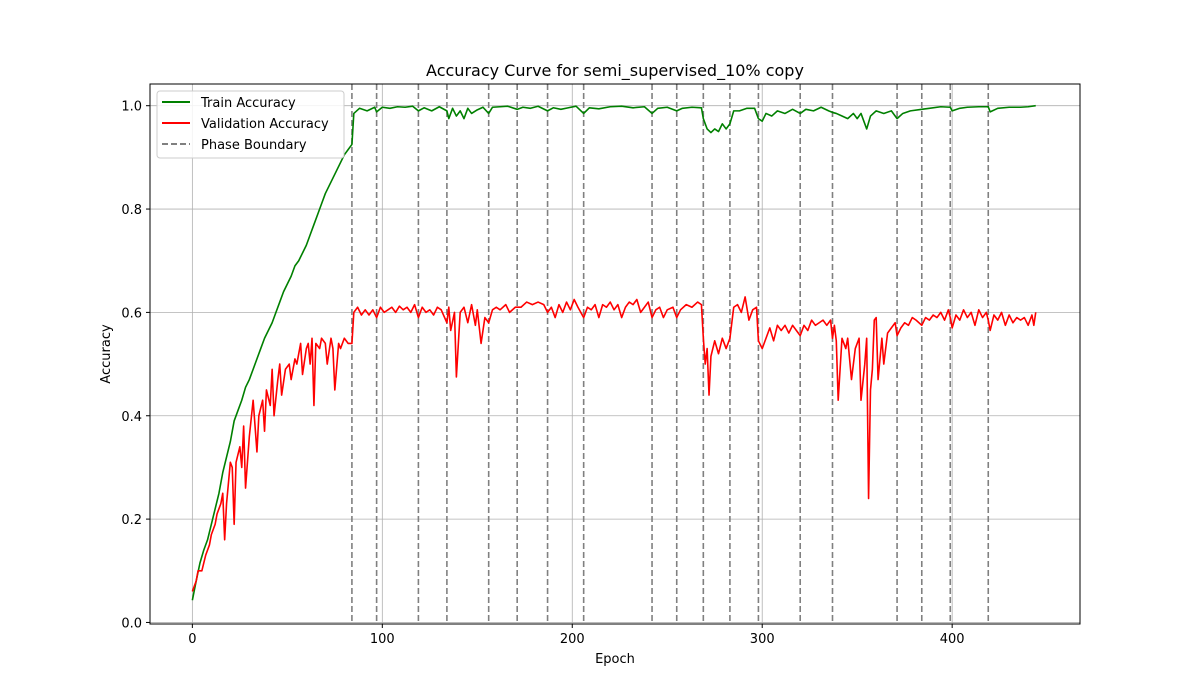  Describe the element at coordinates (572, 639) in the screenshot. I see `x-tick-label: 200` at that location.